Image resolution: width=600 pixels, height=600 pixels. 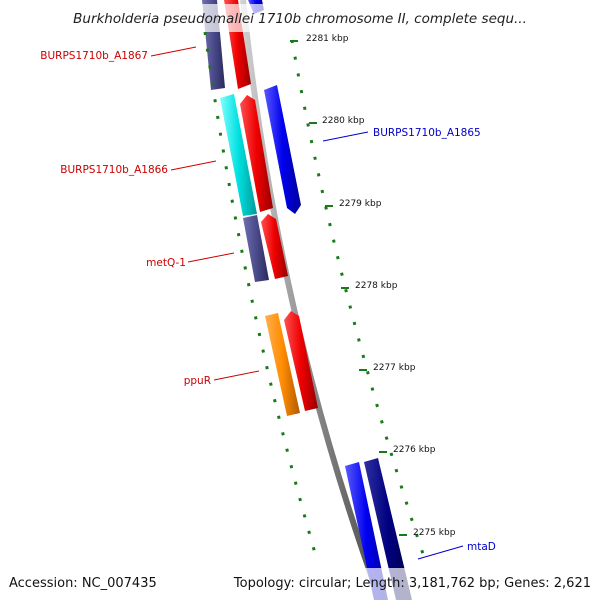 I want to click on scale-label-2278: 2278 kbp, so click(x=376, y=286).